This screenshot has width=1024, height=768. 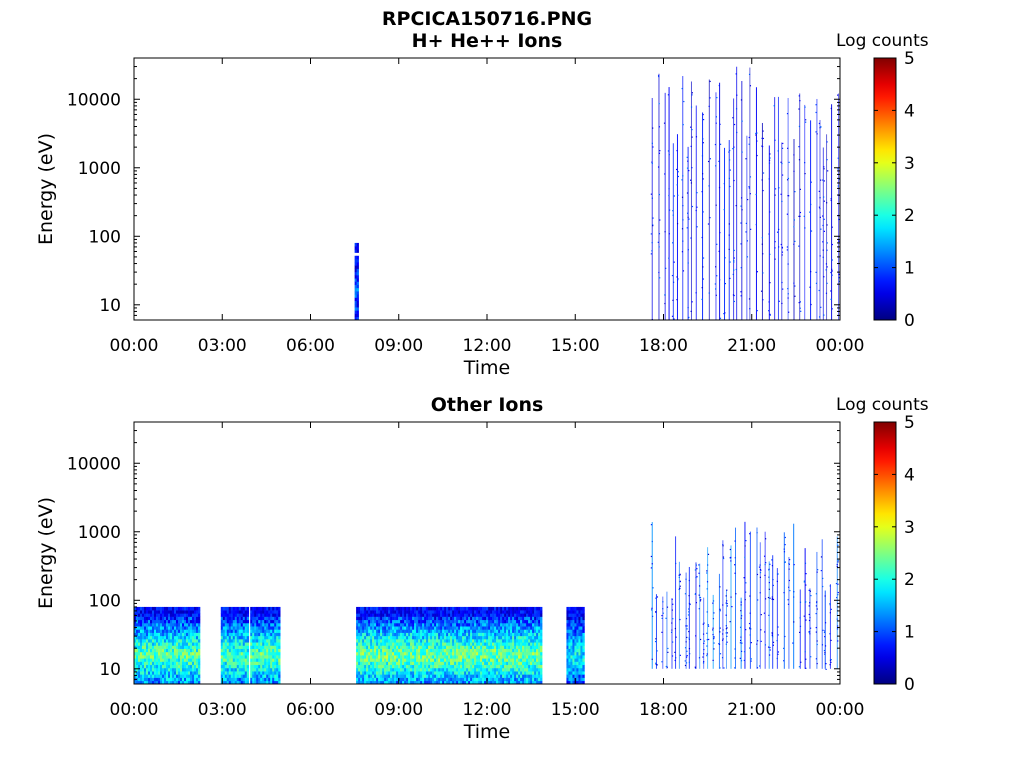 What do you see at coordinates (909, 528) in the screenshot?
I see `colorbar2-tick-label: 3` at bounding box center [909, 528].